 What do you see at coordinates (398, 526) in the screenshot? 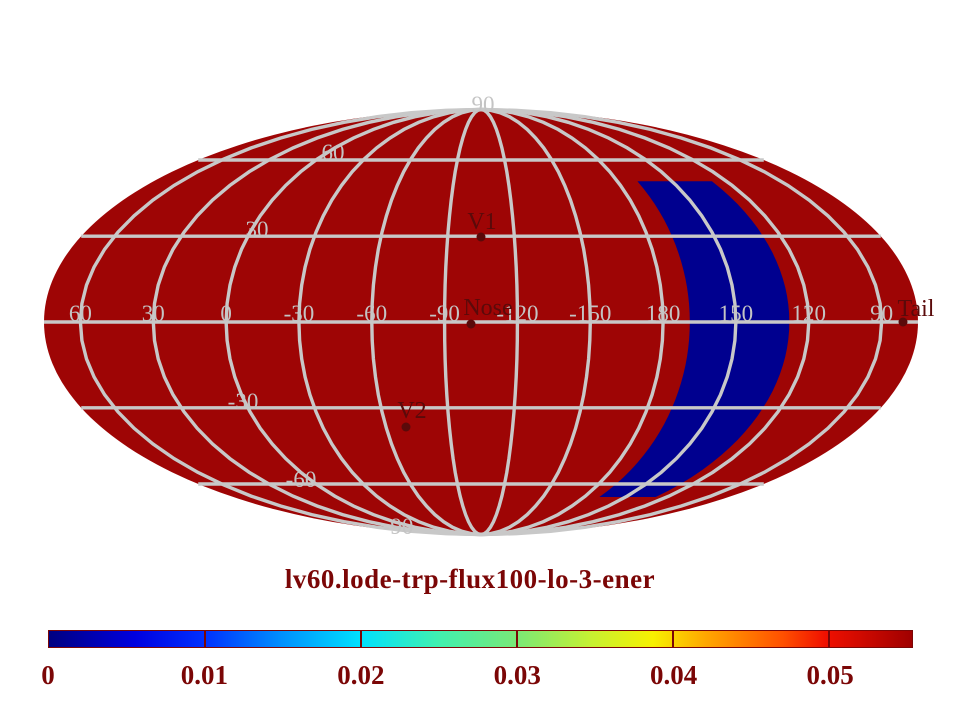
I see `latitude-label: -90` at bounding box center [398, 526].